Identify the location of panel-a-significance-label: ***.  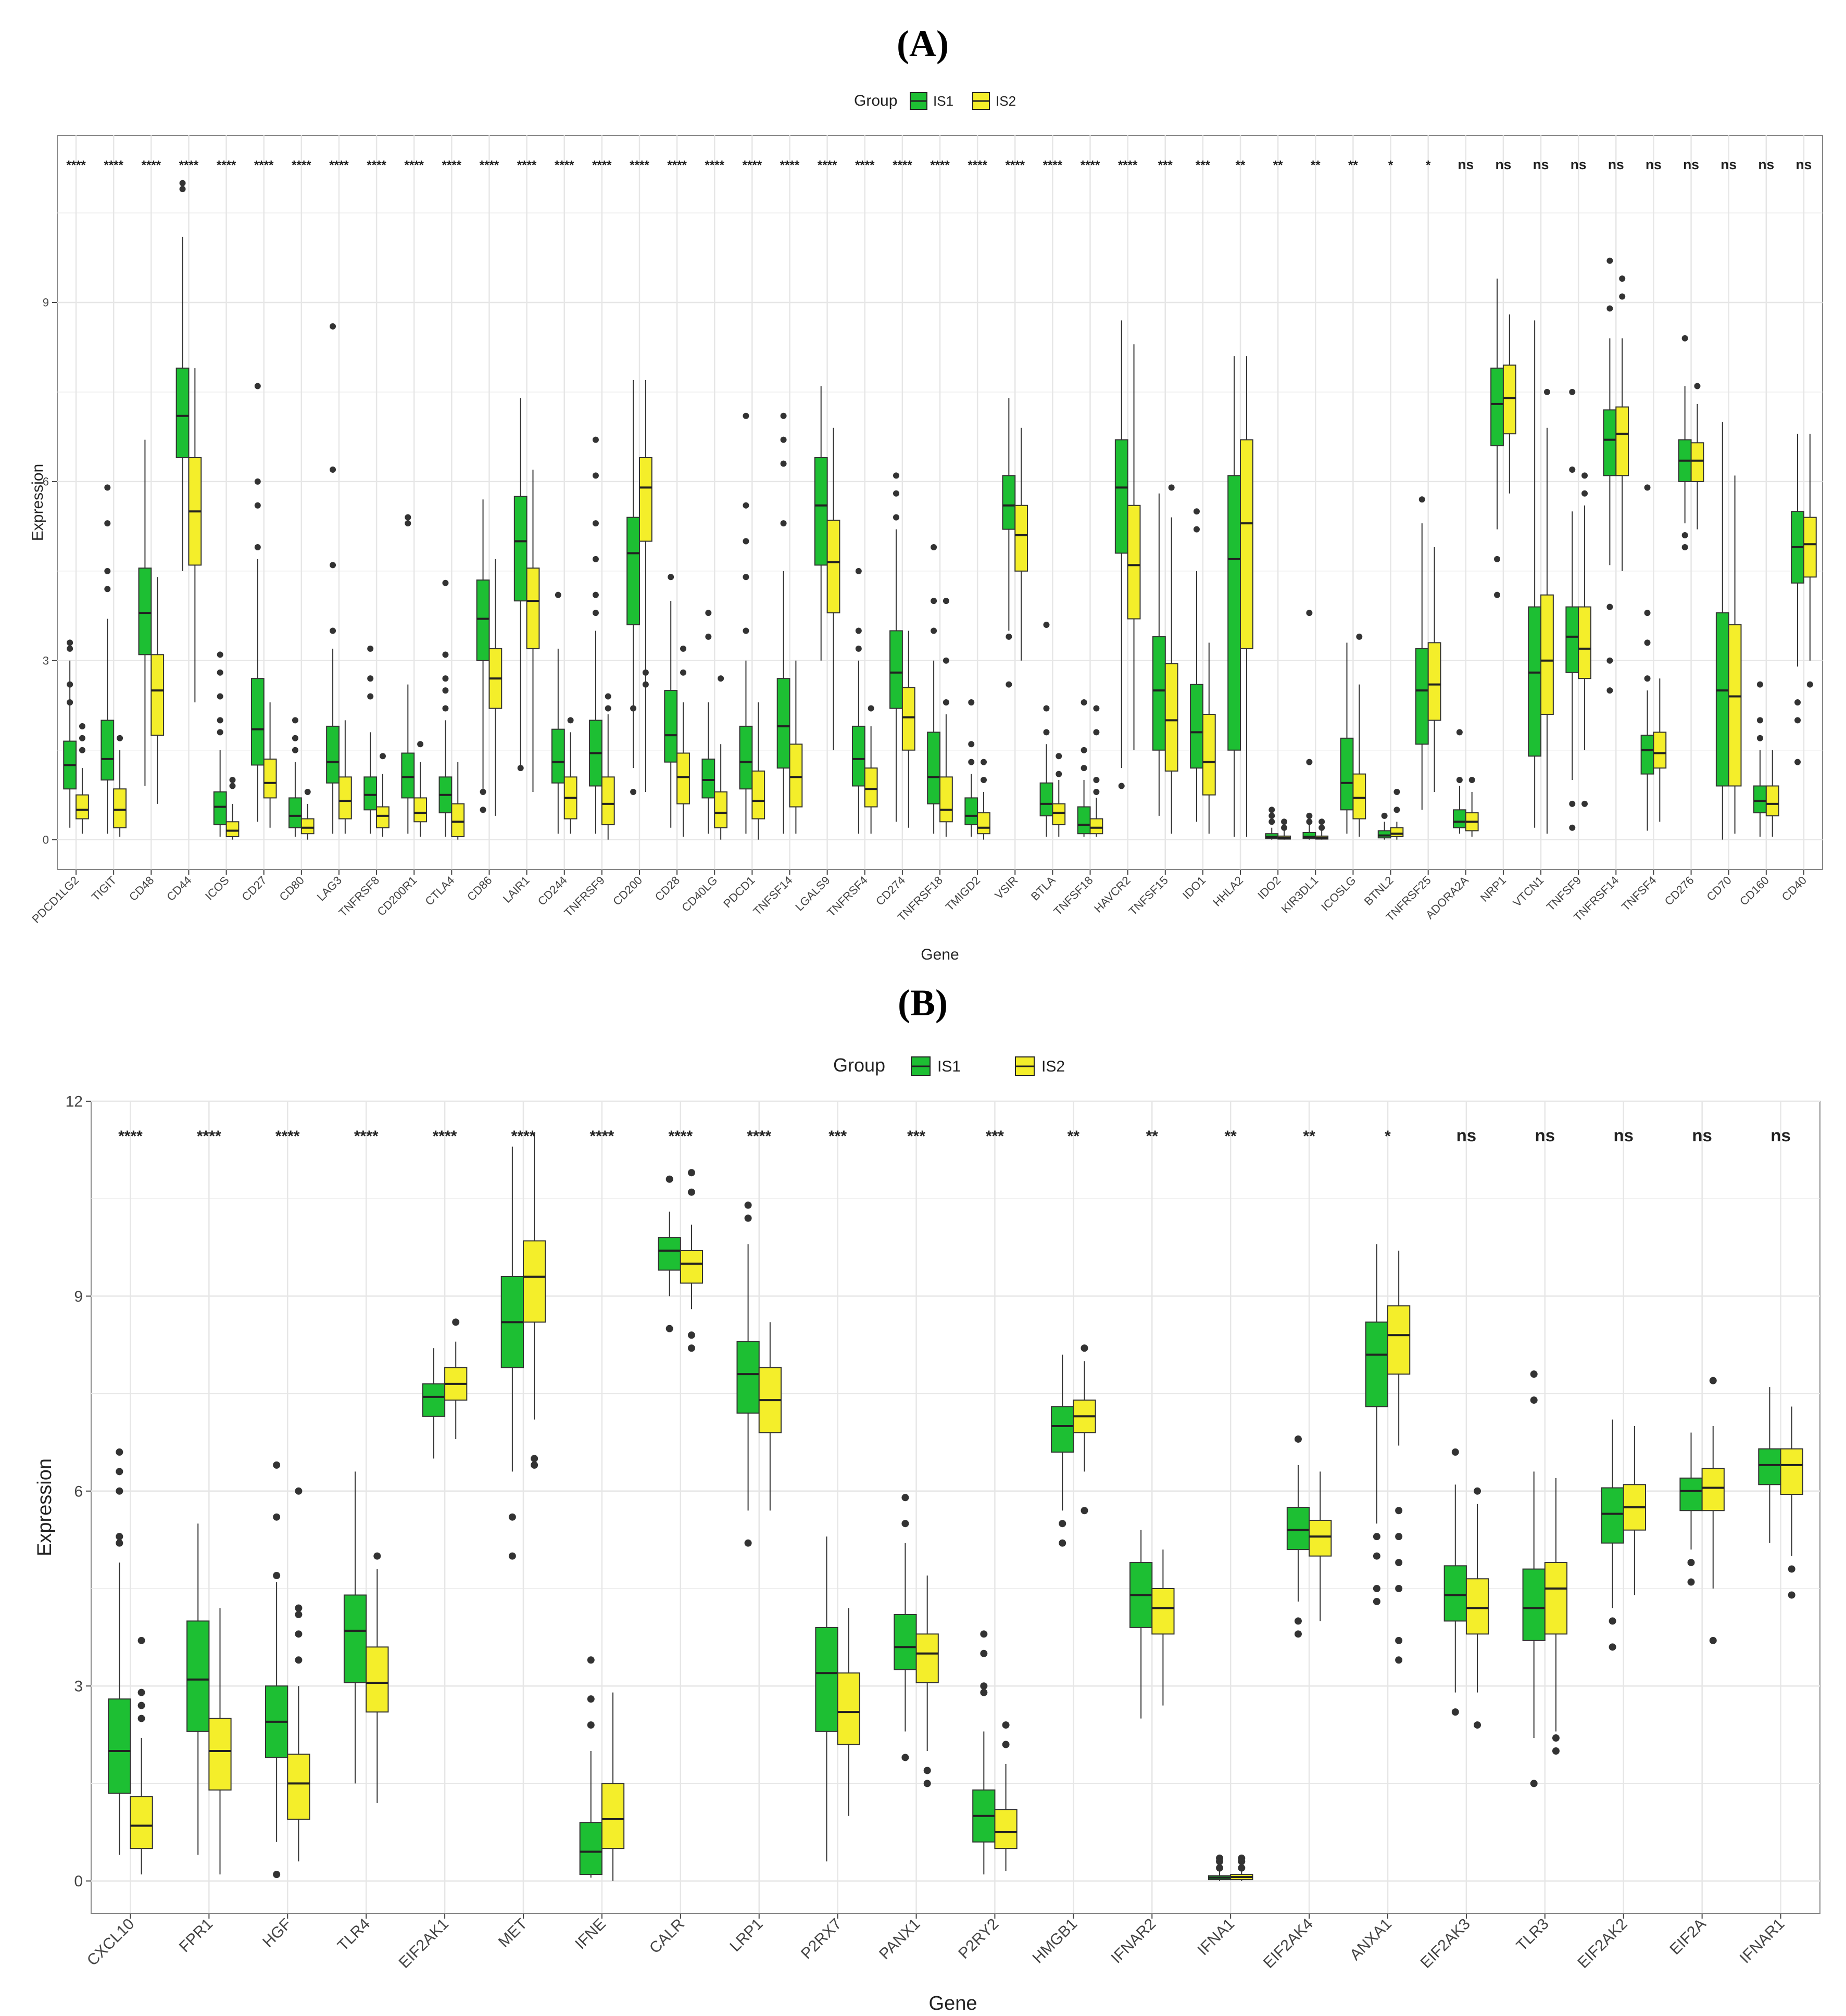
(1166, 165).